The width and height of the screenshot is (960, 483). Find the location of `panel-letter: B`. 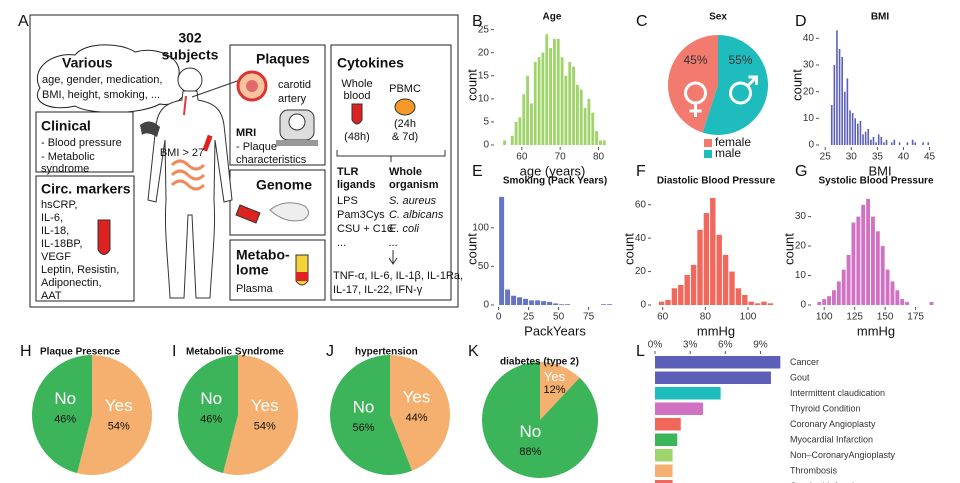

panel-letter: B is located at coordinates (477, 21).